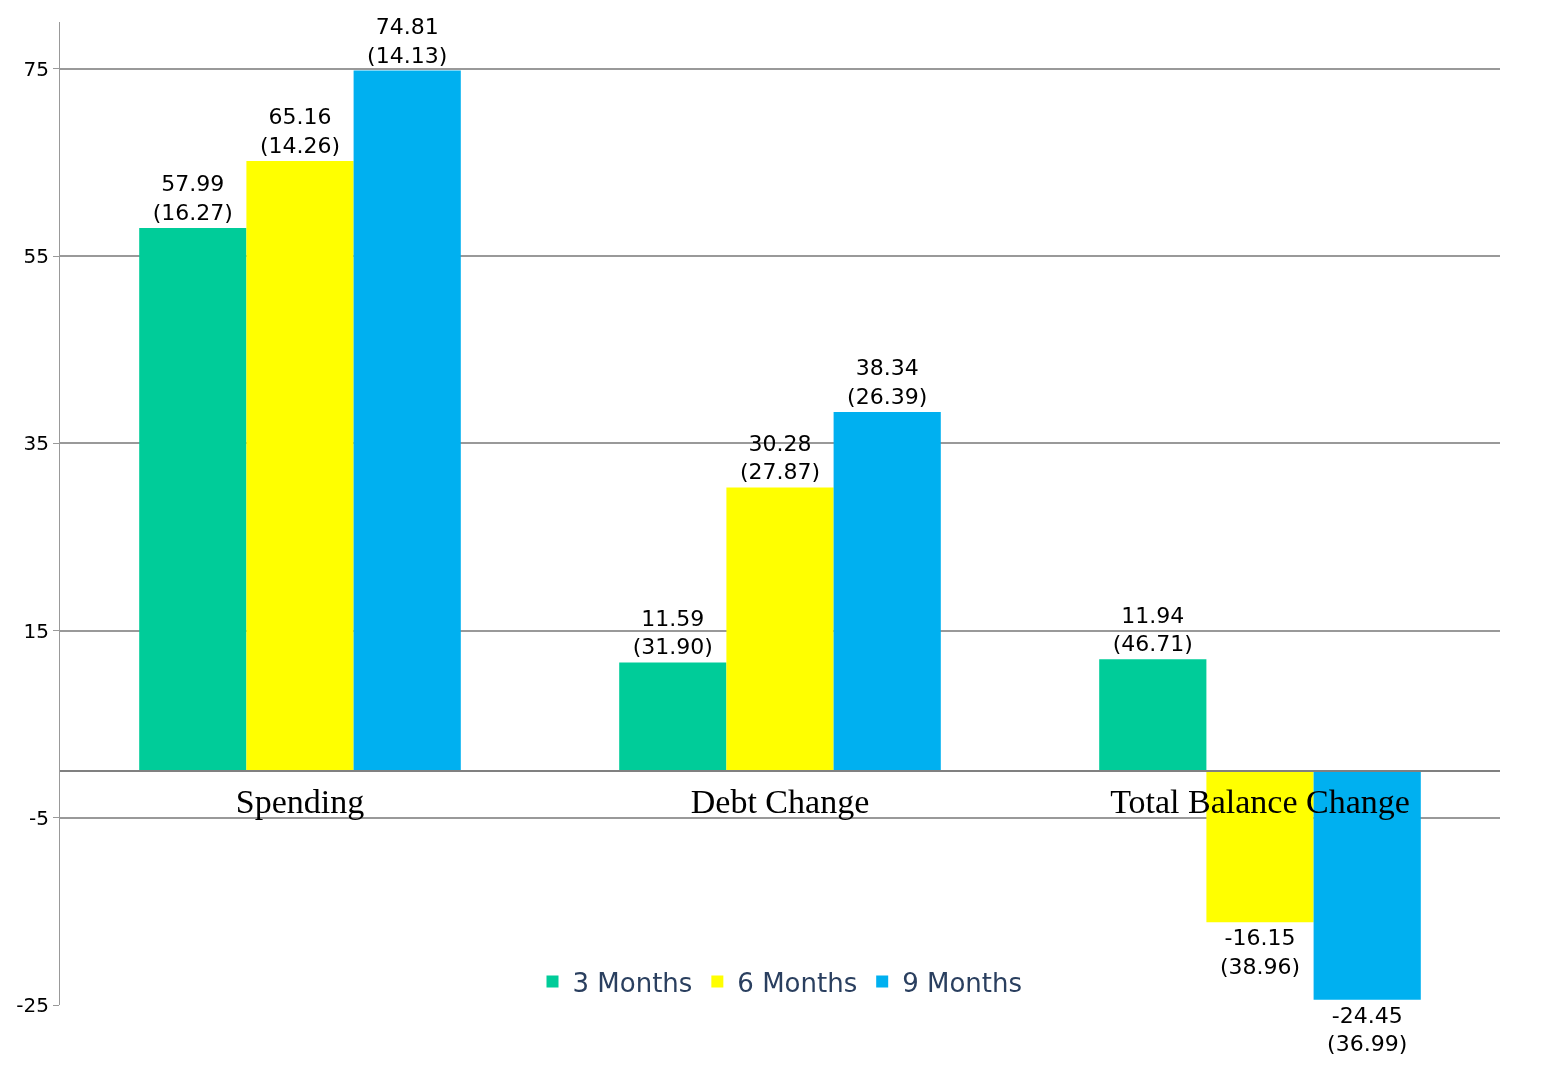 This screenshot has width=1550, height=1075. Describe the element at coordinates (780, 801) in the screenshot. I see `x-tick-label: Debt Change` at that location.